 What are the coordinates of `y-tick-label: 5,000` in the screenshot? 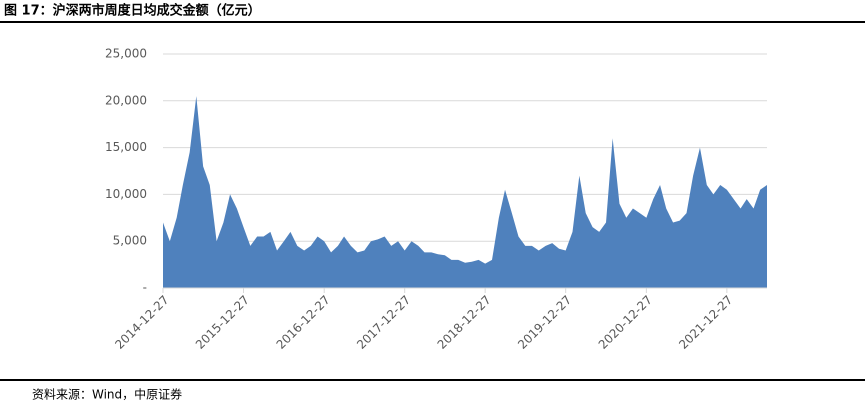 It's located at (130, 241).